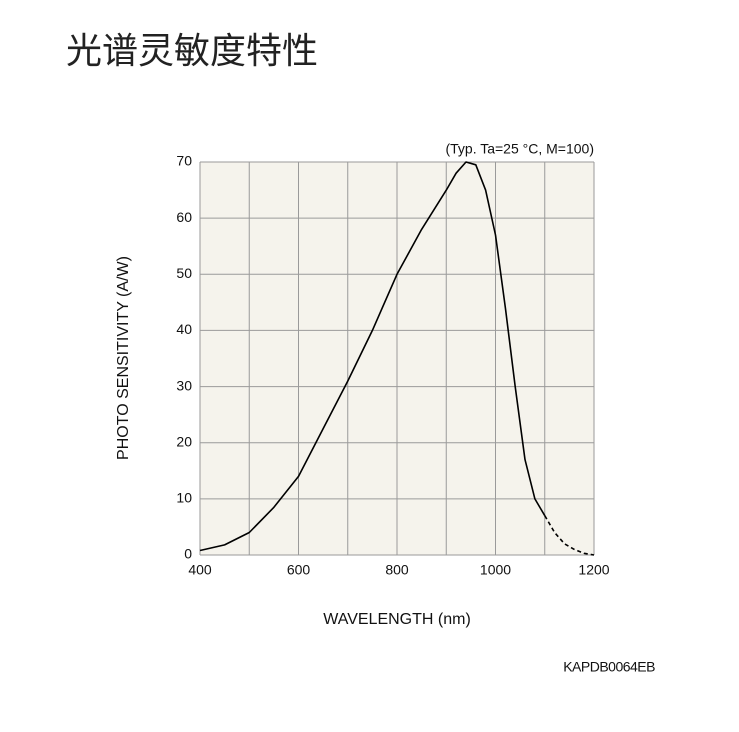 Image resolution: width=739 pixels, height=732 pixels. What do you see at coordinates (397, 619) in the screenshot?
I see `x-axis-label: WAVELENGTH (nm)` at bounding box center [397, 619].